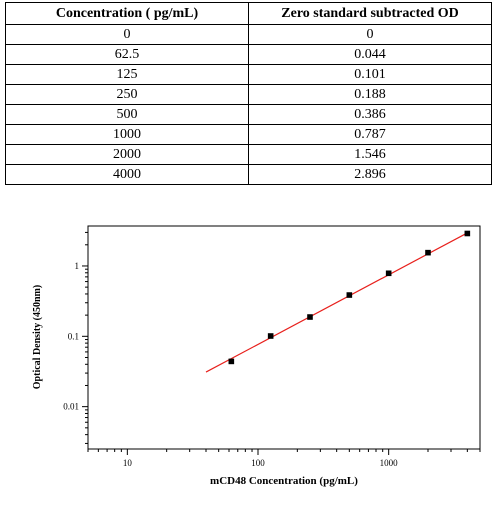 Image resolution: width=501 pixels, height=520 pixels. Describe the element at coordinates (248, 134) in the screenshot. I see `table-row: 1000 0.787` at that location.